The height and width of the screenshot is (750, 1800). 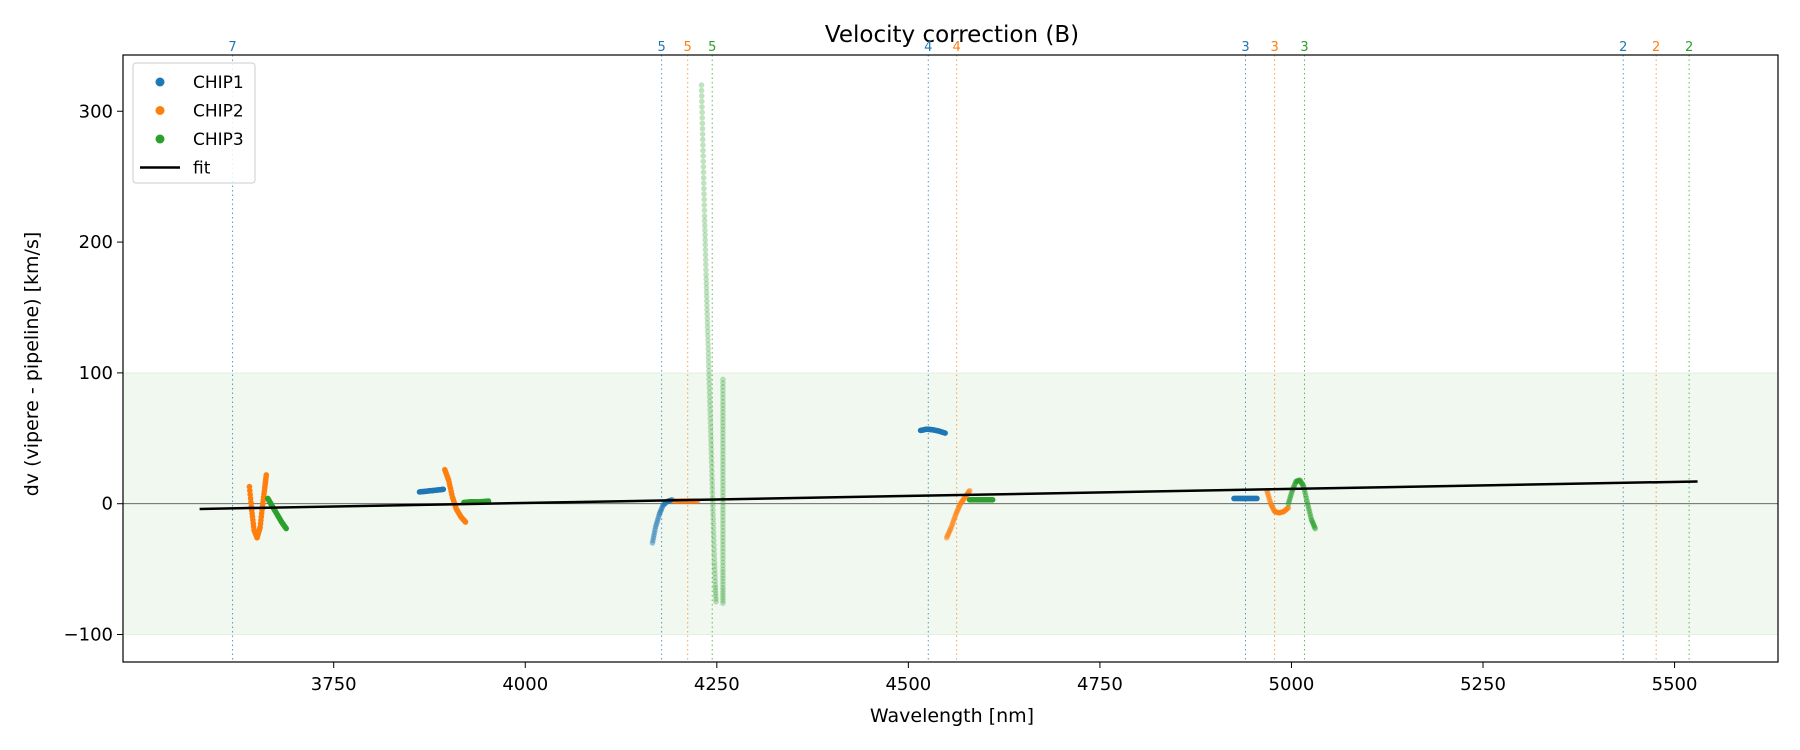 I want to click on x-tick-label-0: 3750, so click(x=334, y=684).